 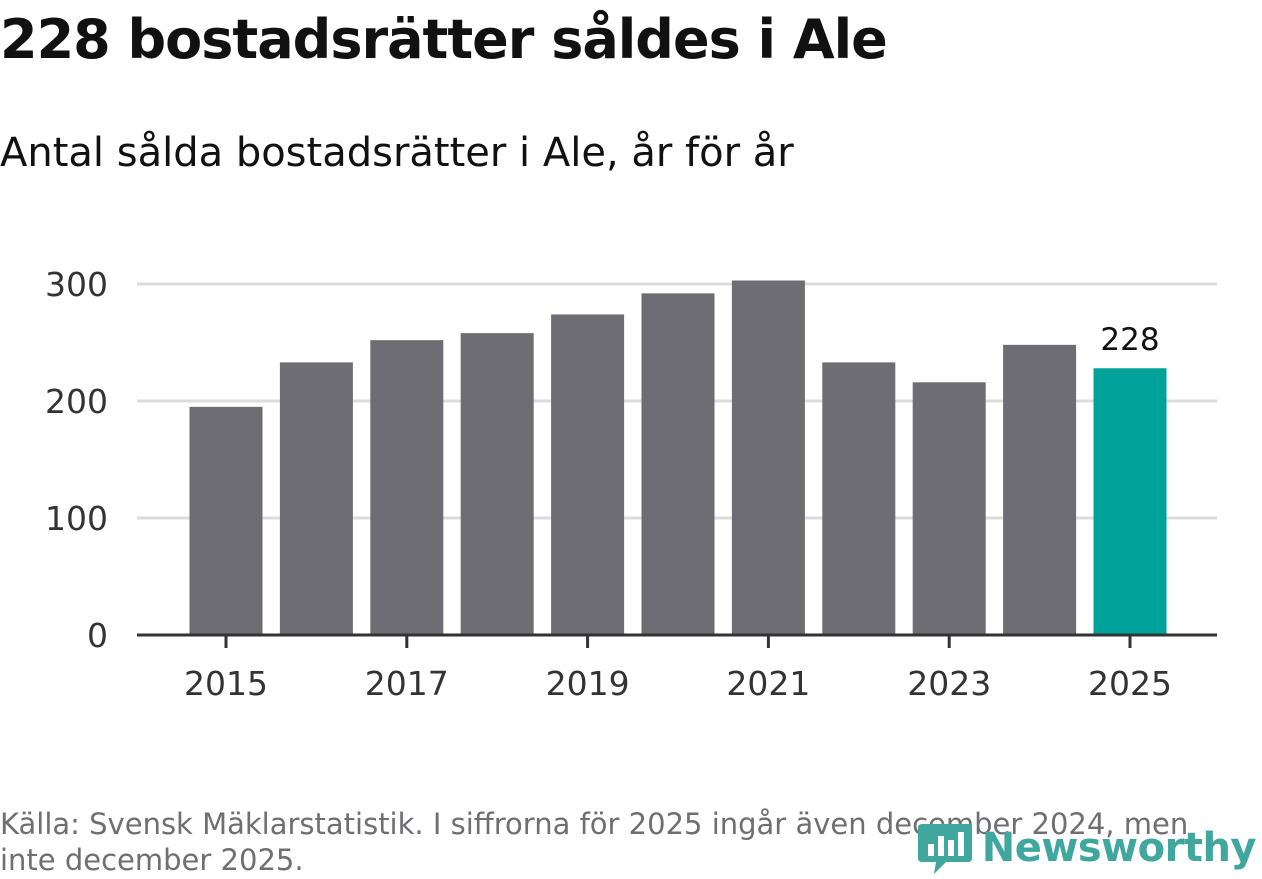 I want to click on newsworthy-logo-icon, so click(x=944, y=849).